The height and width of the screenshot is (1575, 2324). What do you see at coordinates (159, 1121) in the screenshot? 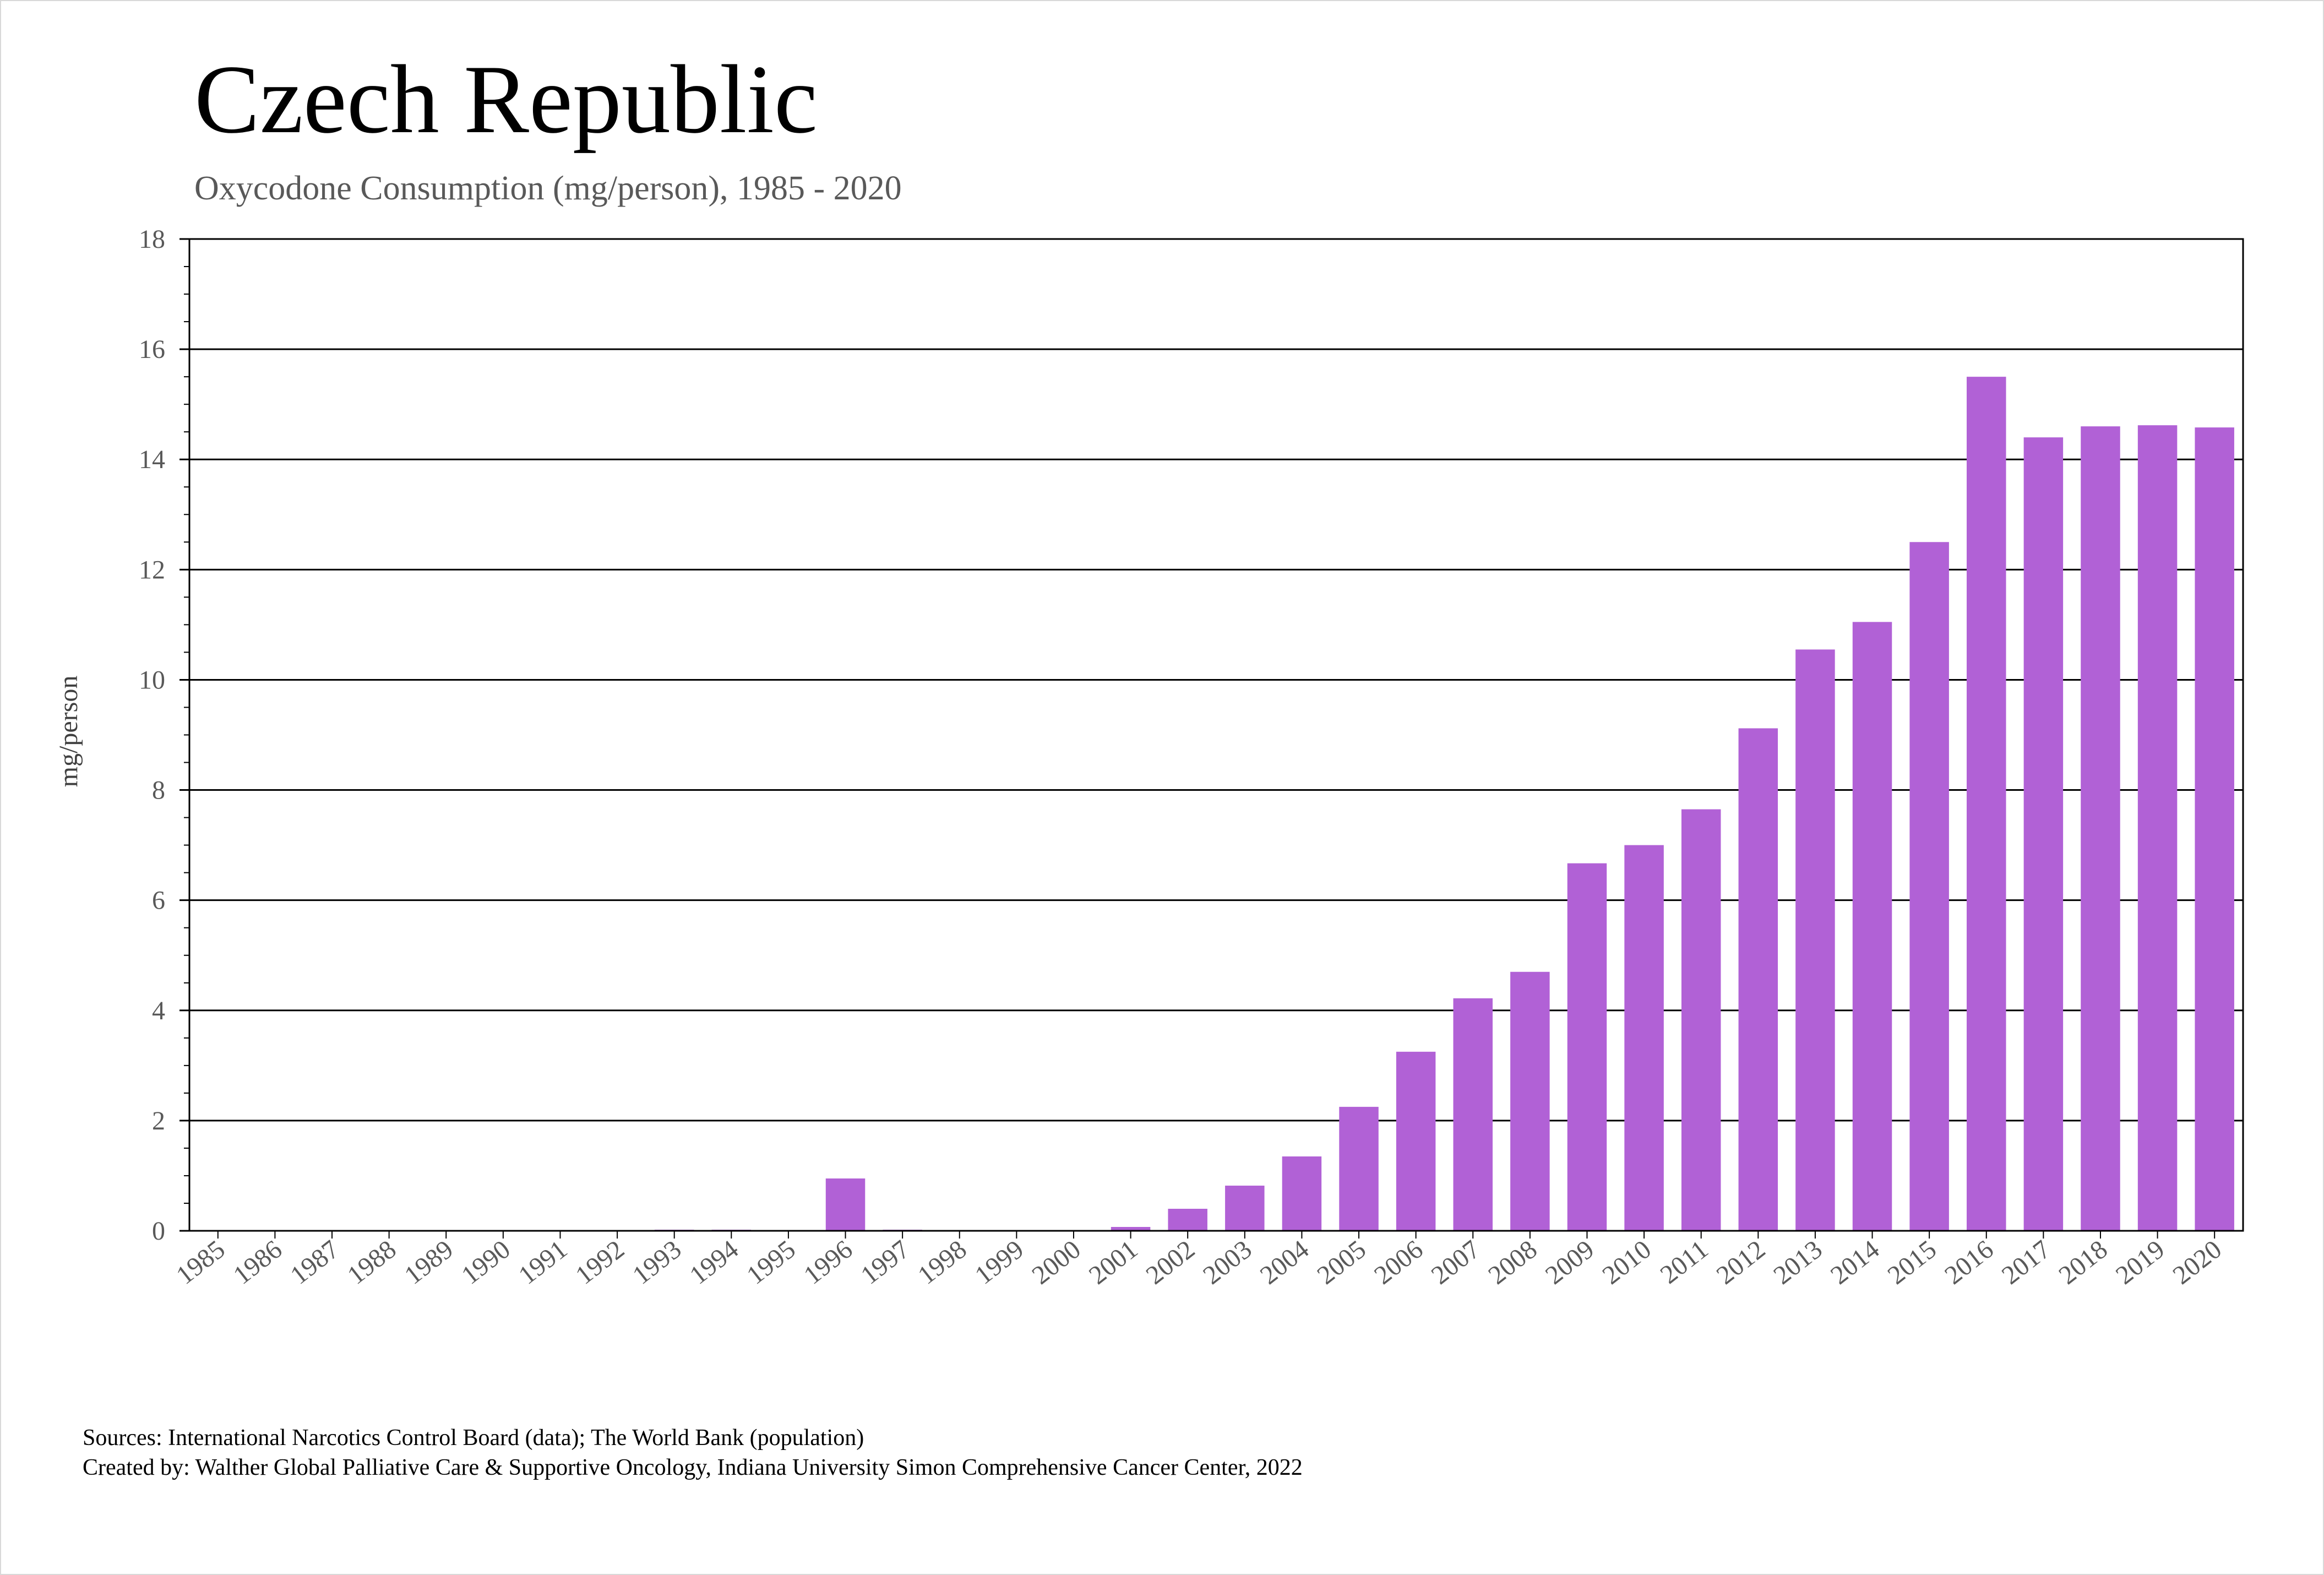
I see `y-tick-label: 2` at bounding box center [159, 1121].